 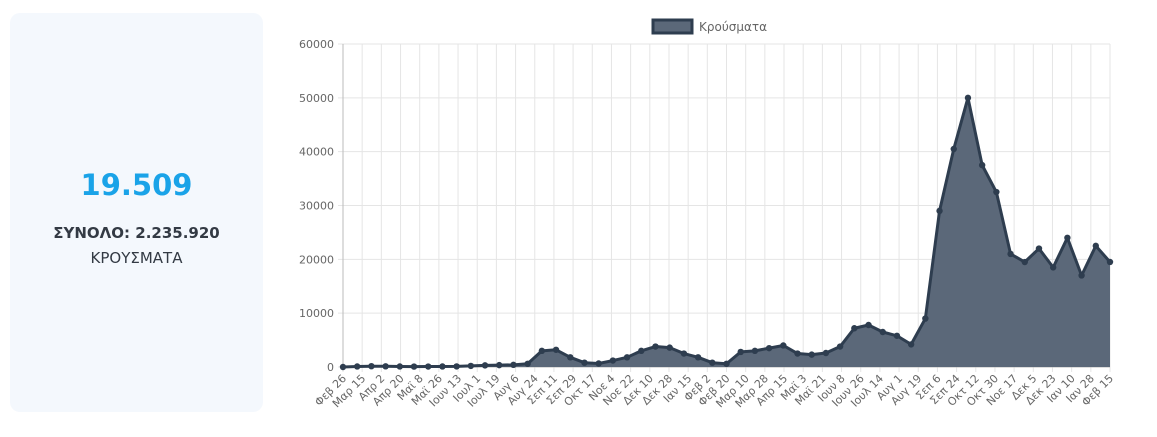 I want to click on total-cases-line: ΣΥΝΟΛΟ: 2.235.920, so click(x=136, y=233).